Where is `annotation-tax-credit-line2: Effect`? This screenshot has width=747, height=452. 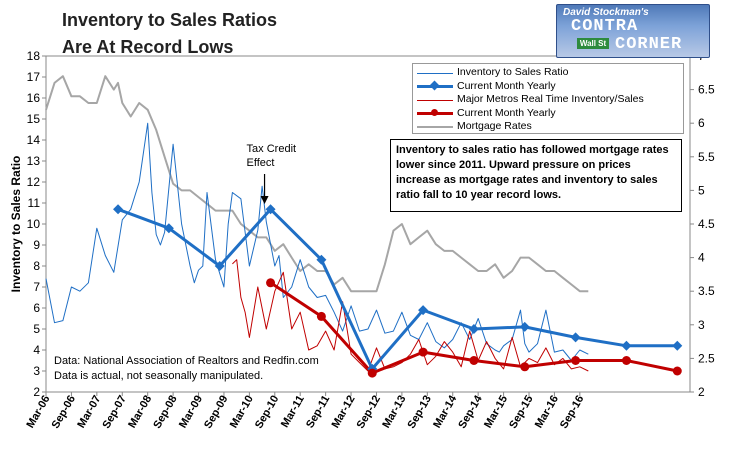
annotation-tax-credit-line2: Effect is located at coordinates (261, 163).